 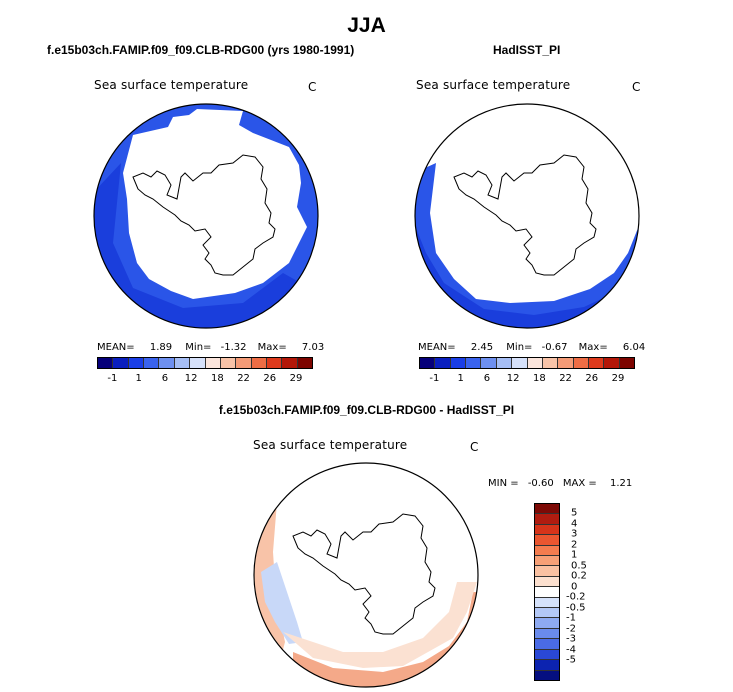 What do you see at coordinates (574, 545) in the screenshot?
I see `colorbar-tick-label: 2` at bounding box center [574, 545].